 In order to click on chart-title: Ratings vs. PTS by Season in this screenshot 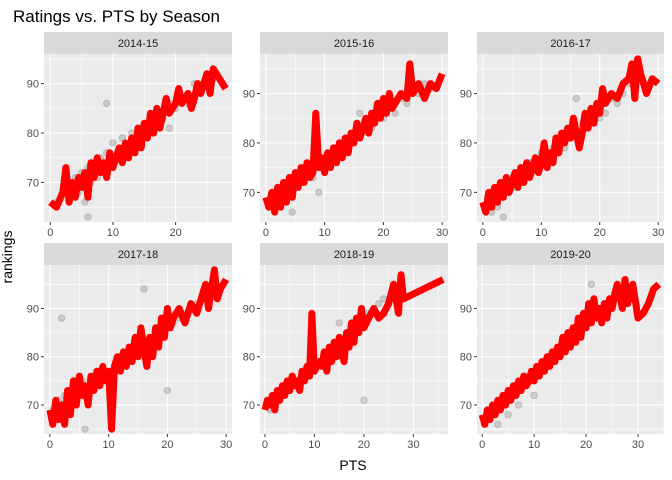, I will do `click(116, 16)`.